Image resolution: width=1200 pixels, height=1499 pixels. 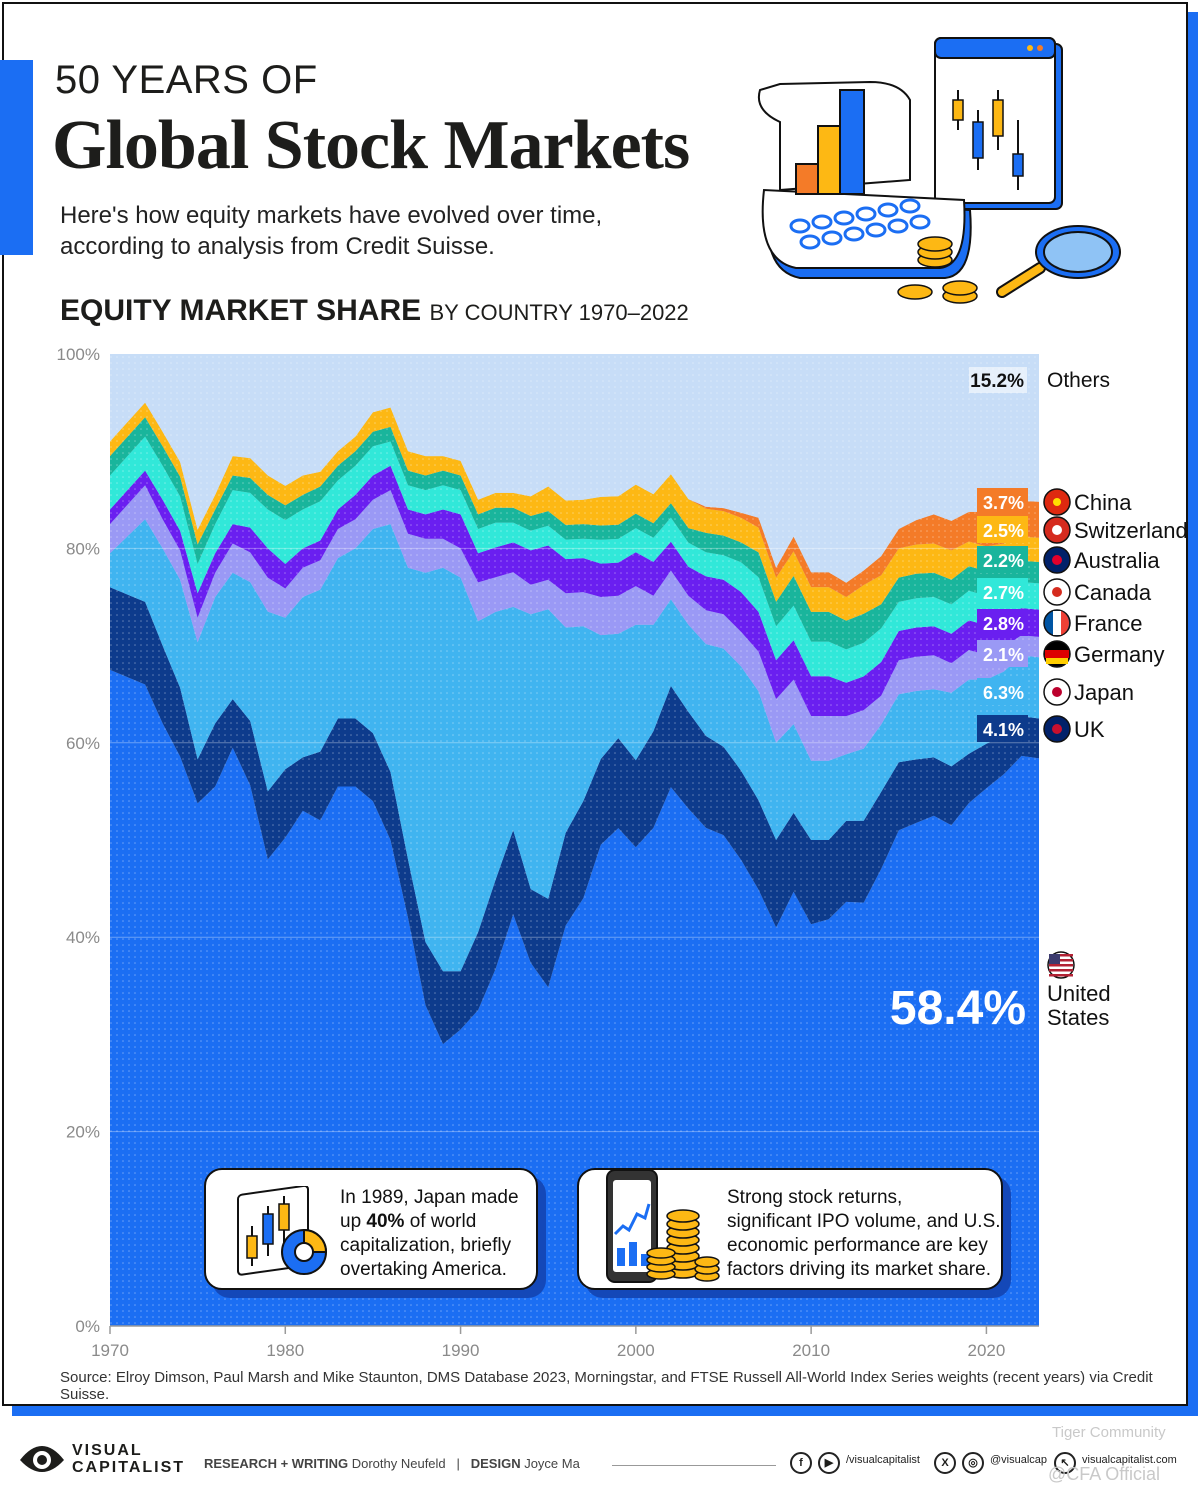 I want to click on france-flag-icon, so click(x=1057, y=623).